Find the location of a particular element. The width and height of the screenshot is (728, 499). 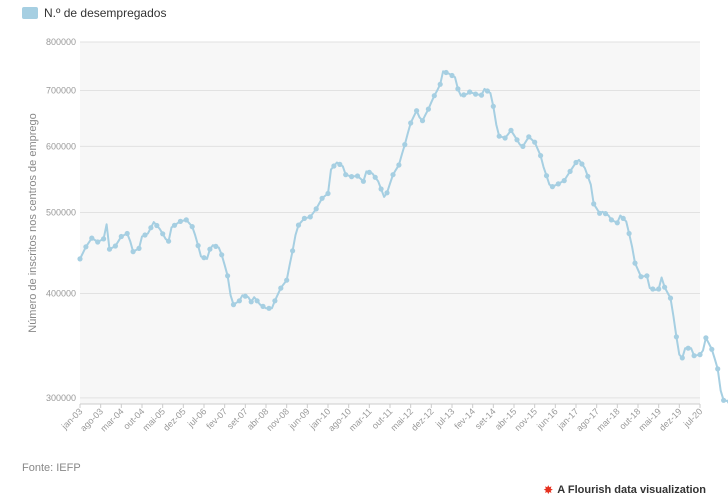

x-tick-label: mar-18 is located at coordinates (608, 419).